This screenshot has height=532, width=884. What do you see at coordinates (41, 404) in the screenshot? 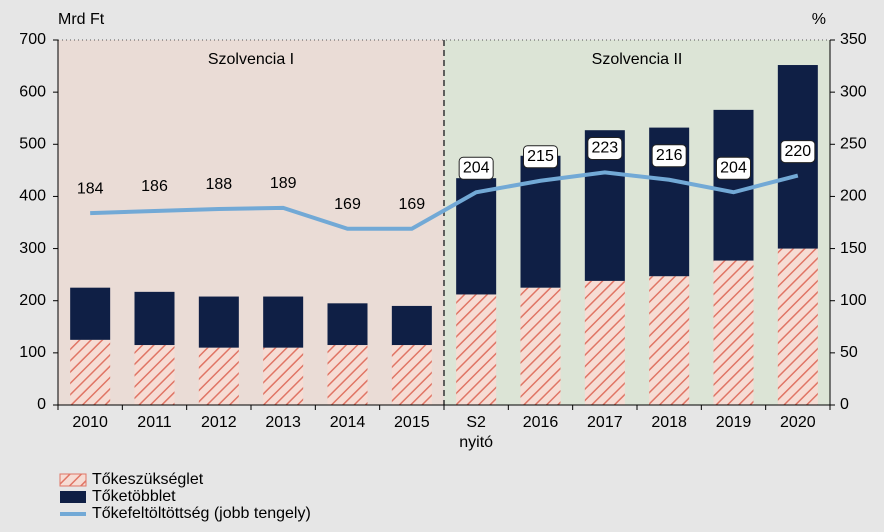
I see `y-tick-label: 0` at bounding box center [41, 404].